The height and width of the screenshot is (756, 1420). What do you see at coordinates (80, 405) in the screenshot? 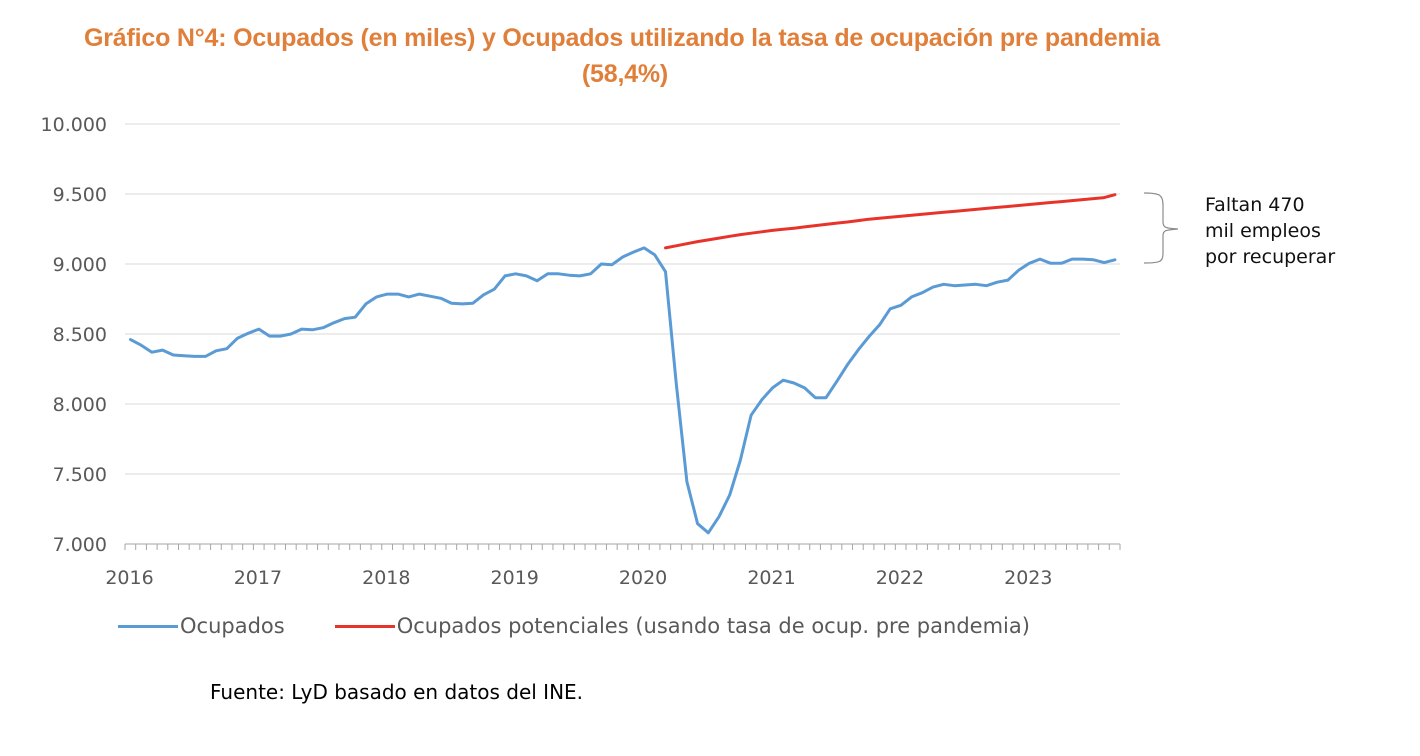
I see `y-tick-label: 8.000` at bounding box center [80, 405].